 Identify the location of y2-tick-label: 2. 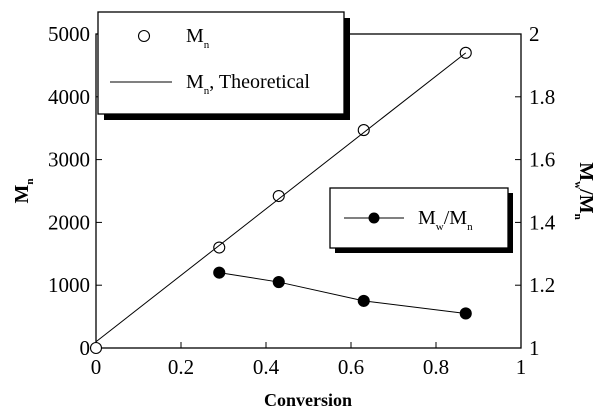
(534, 34).